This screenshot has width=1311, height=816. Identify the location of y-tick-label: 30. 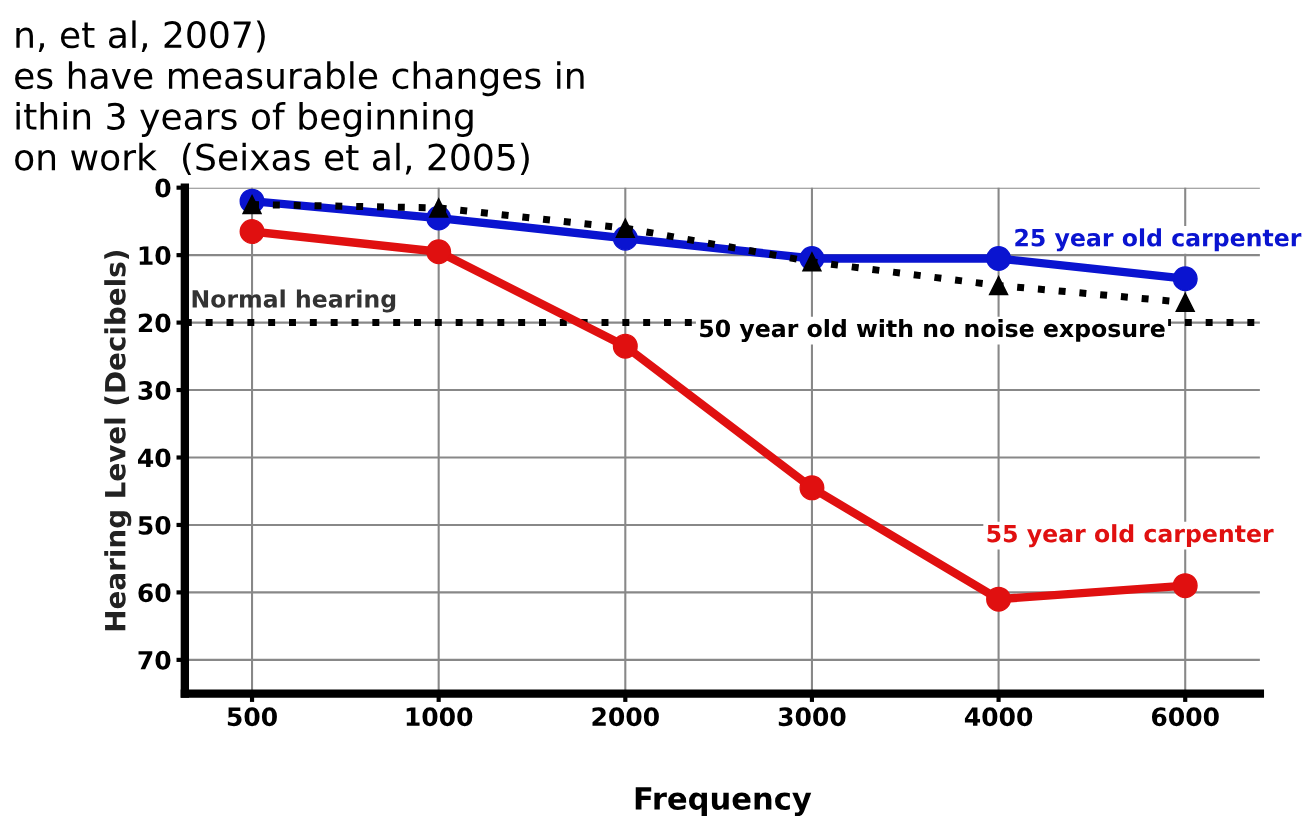
(154, 390).